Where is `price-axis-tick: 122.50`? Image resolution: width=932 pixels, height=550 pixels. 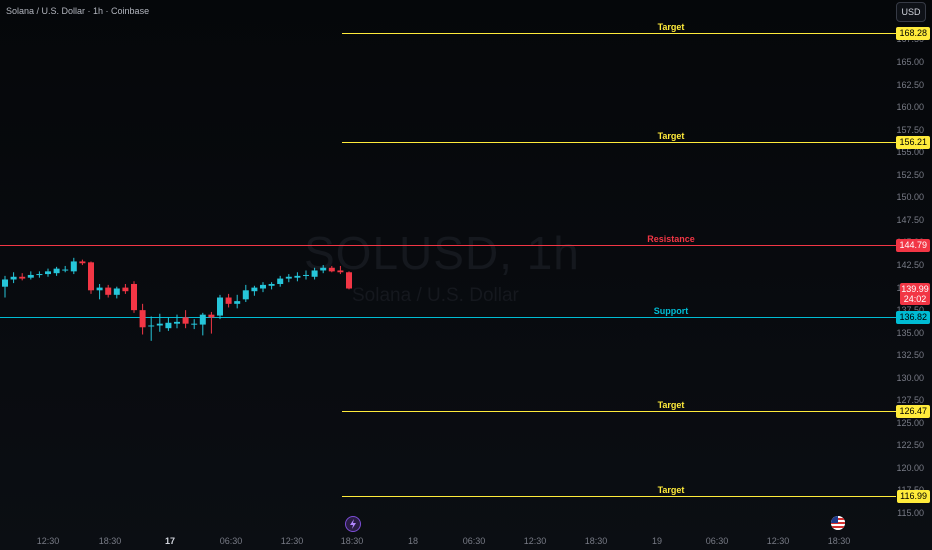
price-axis-tick: 122.50 is located at coordinates (910, 445).